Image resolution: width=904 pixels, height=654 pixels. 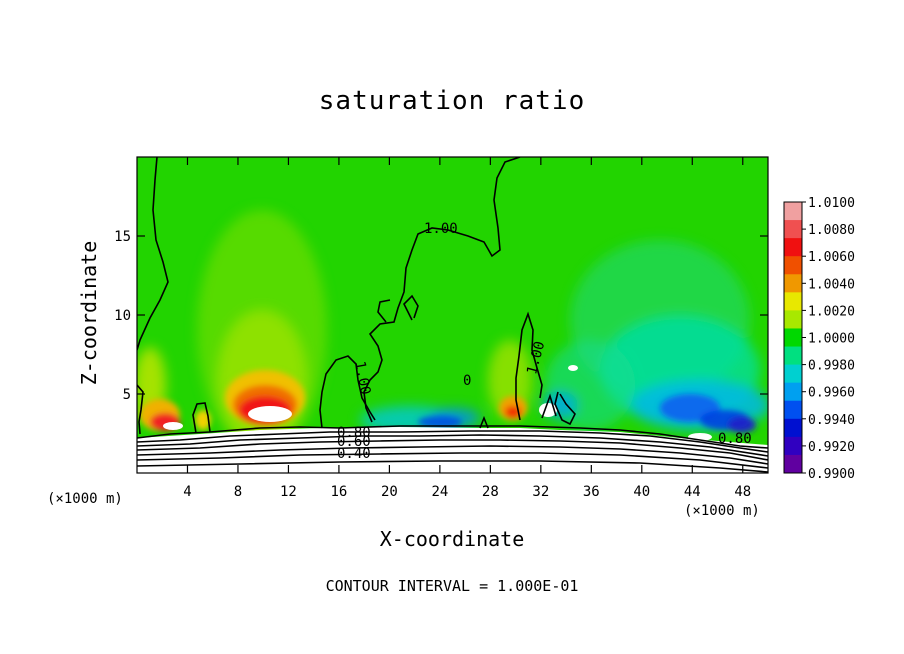 What do you see at coordinates (122, 237) in the screenshot?
I see `y-tick-label: 15` at bounding box center [122, 237].